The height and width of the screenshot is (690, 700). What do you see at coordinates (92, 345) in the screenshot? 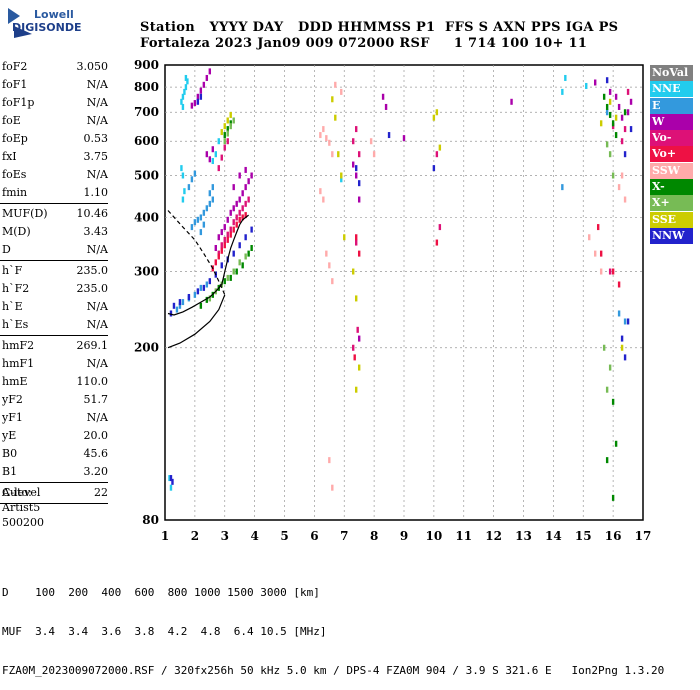
I see `param-value: 269.1` at bounding box center [92, 345].